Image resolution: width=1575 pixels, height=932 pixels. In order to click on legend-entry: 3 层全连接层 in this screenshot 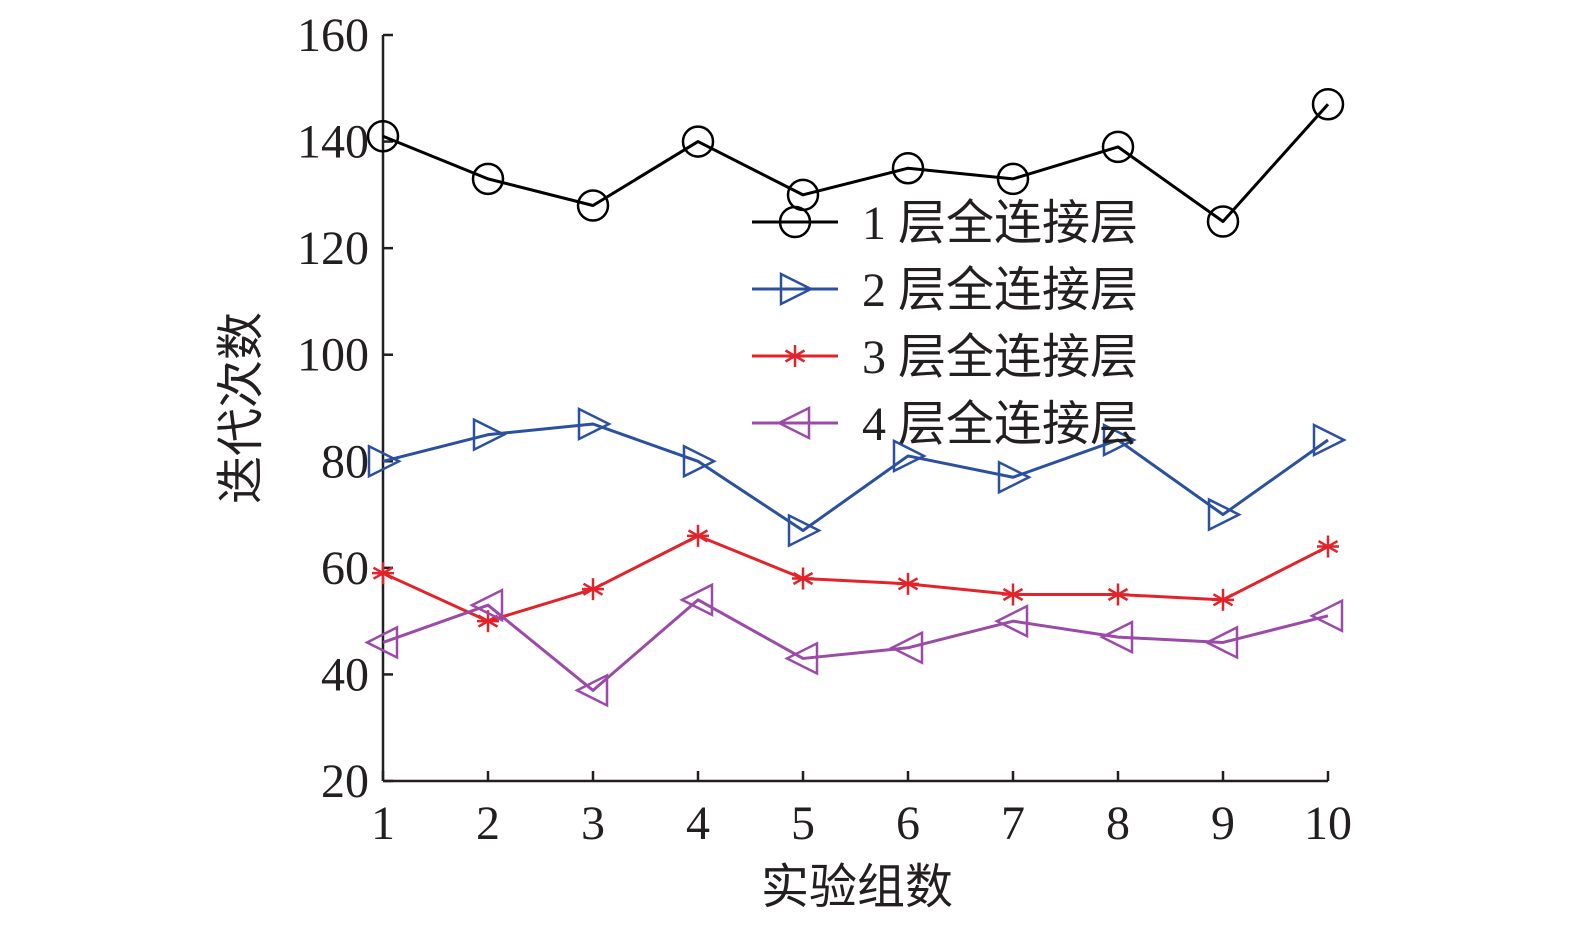, I will do `click(945, 357)`.